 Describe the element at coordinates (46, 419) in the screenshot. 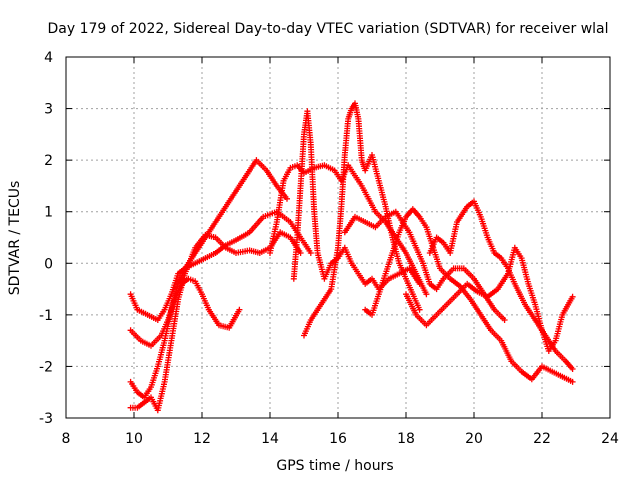

I see `y-tick-label: -3` at that location.